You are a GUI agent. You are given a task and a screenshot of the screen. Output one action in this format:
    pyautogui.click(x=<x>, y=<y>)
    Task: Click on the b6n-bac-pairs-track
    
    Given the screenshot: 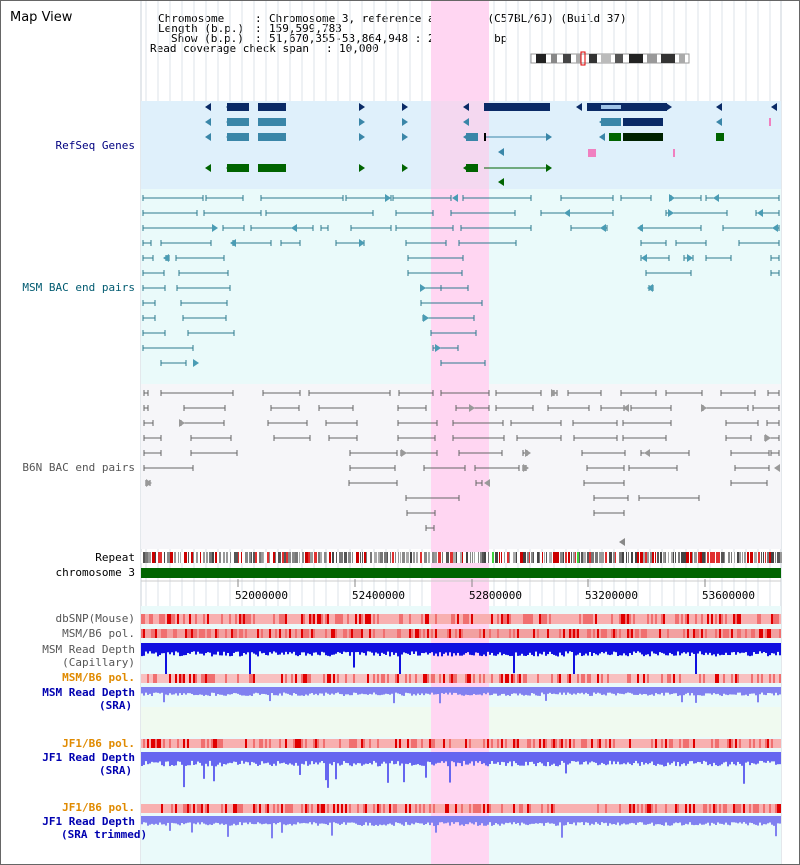 What is the action you would take?
    pyautogui.click(x=461, y=467)
    